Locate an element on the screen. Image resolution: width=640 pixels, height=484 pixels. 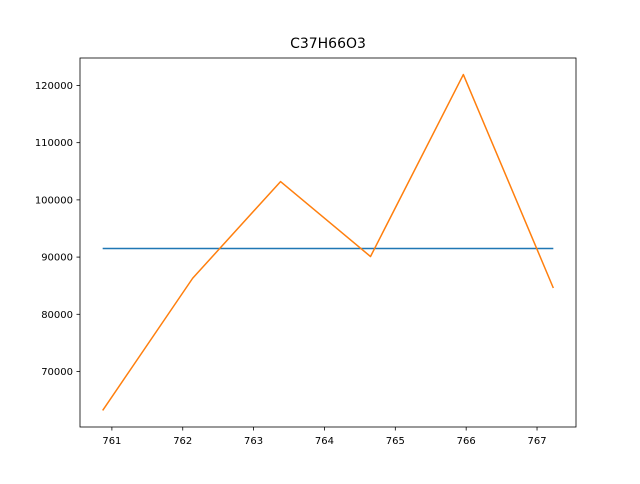
y-tick-label: 110000 is located at coordinates (54, 143).